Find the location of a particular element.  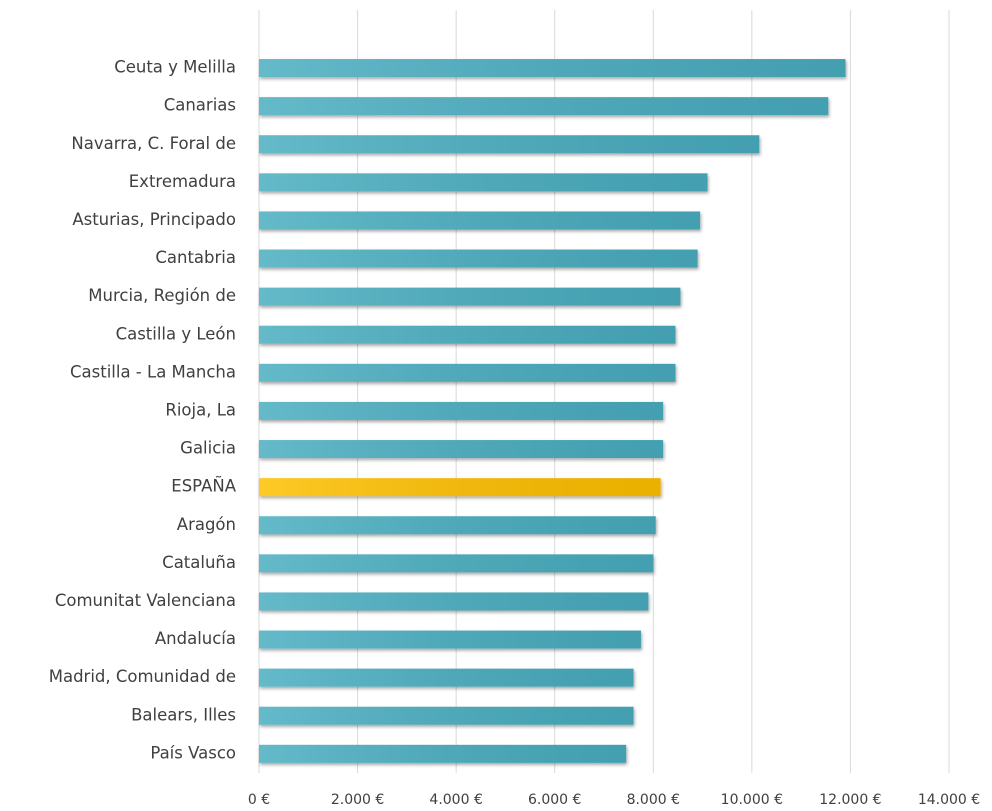

y-tick-label: Castilla - La Mancha is located at coordinates (153, 371).